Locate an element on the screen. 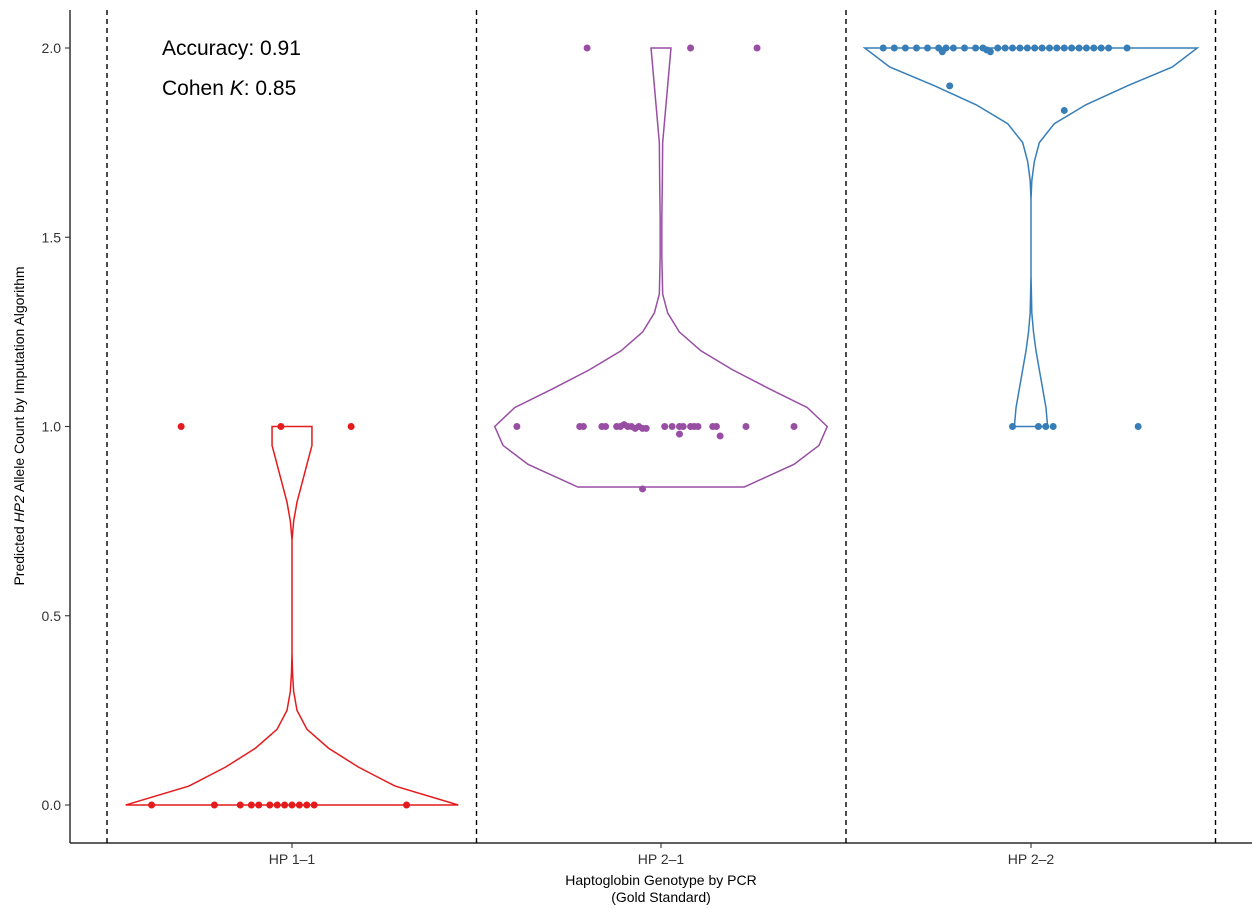  accuracy-annotation: Accuracy: 0.91 is located at coordinates (231, 48).